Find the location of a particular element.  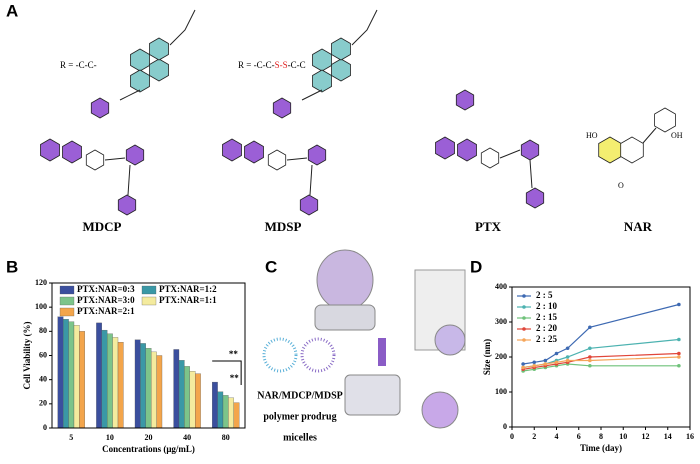

x-tick-label: 16 is located at coordinates (690, 436).